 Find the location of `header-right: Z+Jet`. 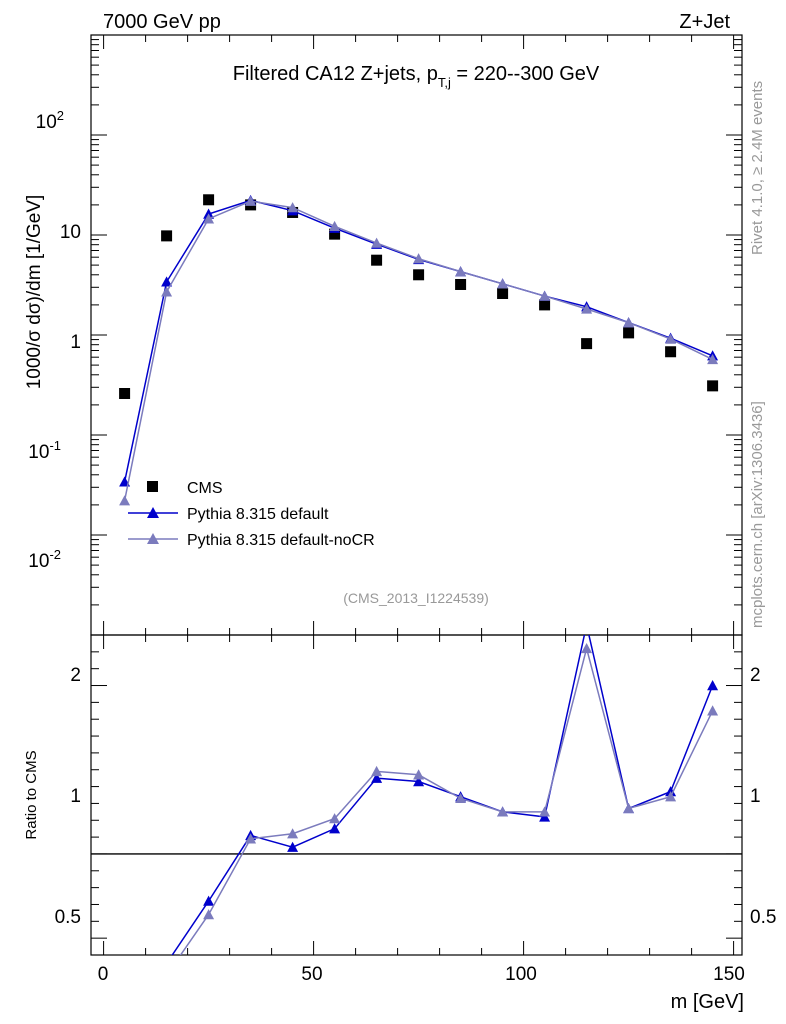

header-right: Z+Jet is located at coordinates (704, 22).